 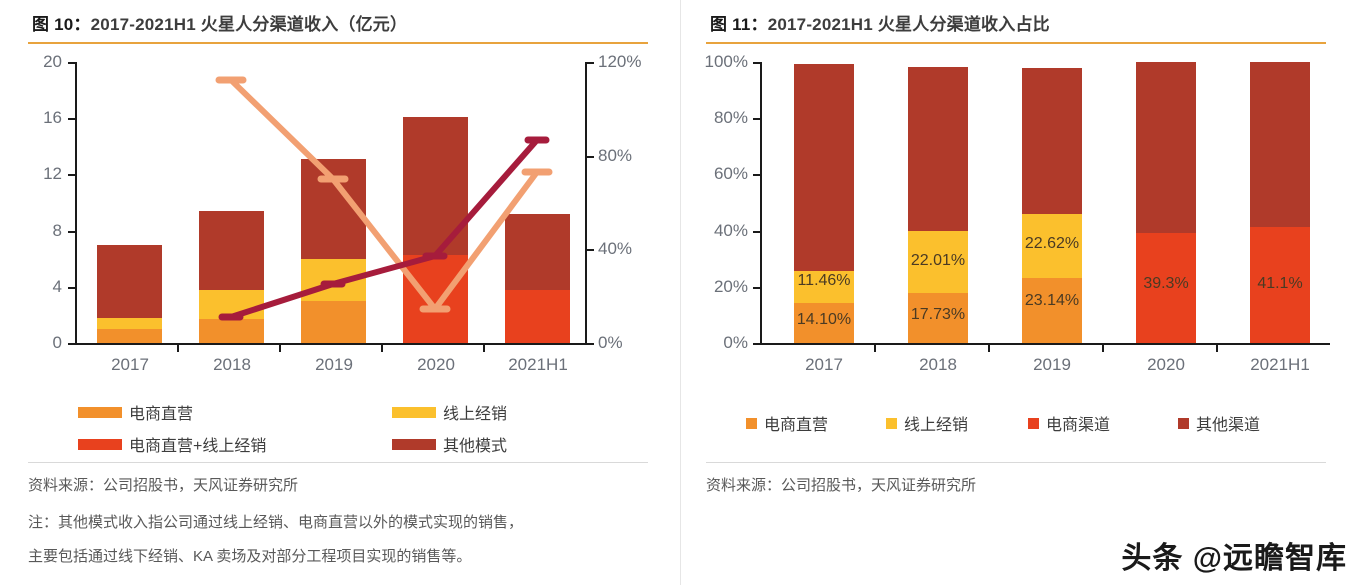 What do you see at coordinates (414, 444) in the screenshot?
I see `legend-swatch-other-mode-icon` at bounding box center [414, 444].